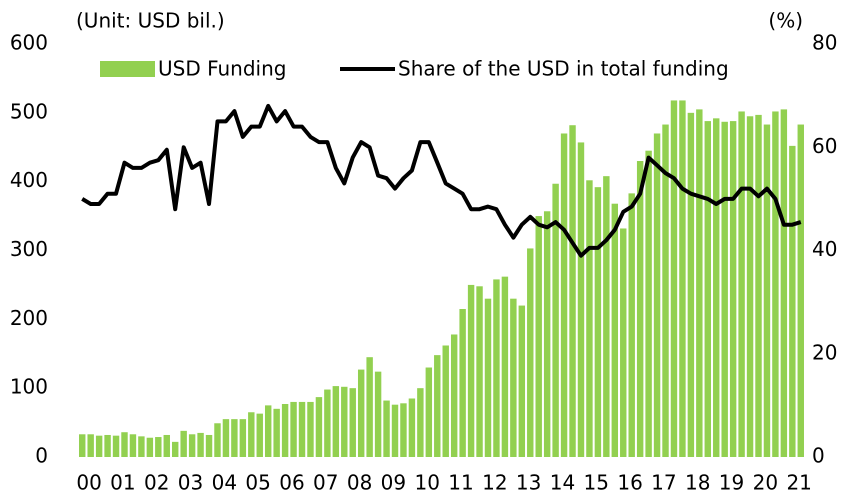  What do you see at coordinates (785, 21) in the screenshot?
I see `y2-unit-label: (%)` at bounding box center [785, 21].